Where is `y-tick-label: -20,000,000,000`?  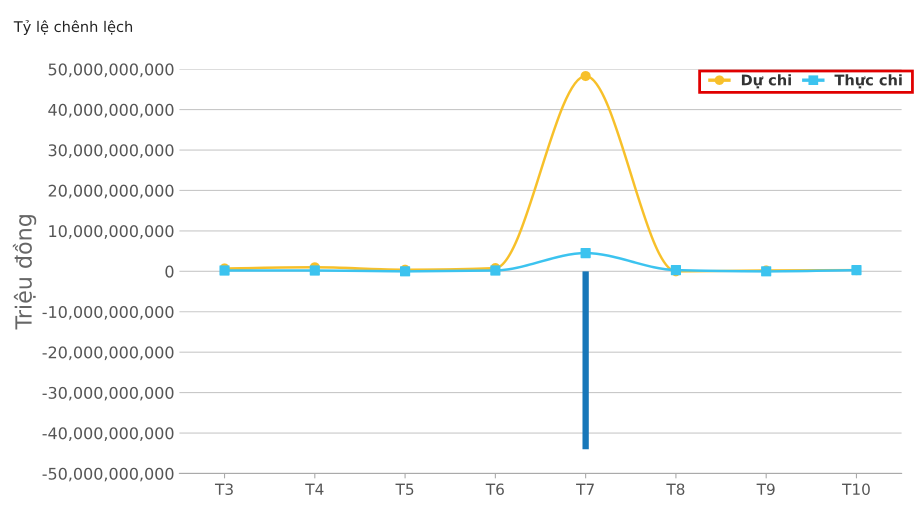 y-tick-label: -20,000,000,000 is located at coordinates (108, 353).